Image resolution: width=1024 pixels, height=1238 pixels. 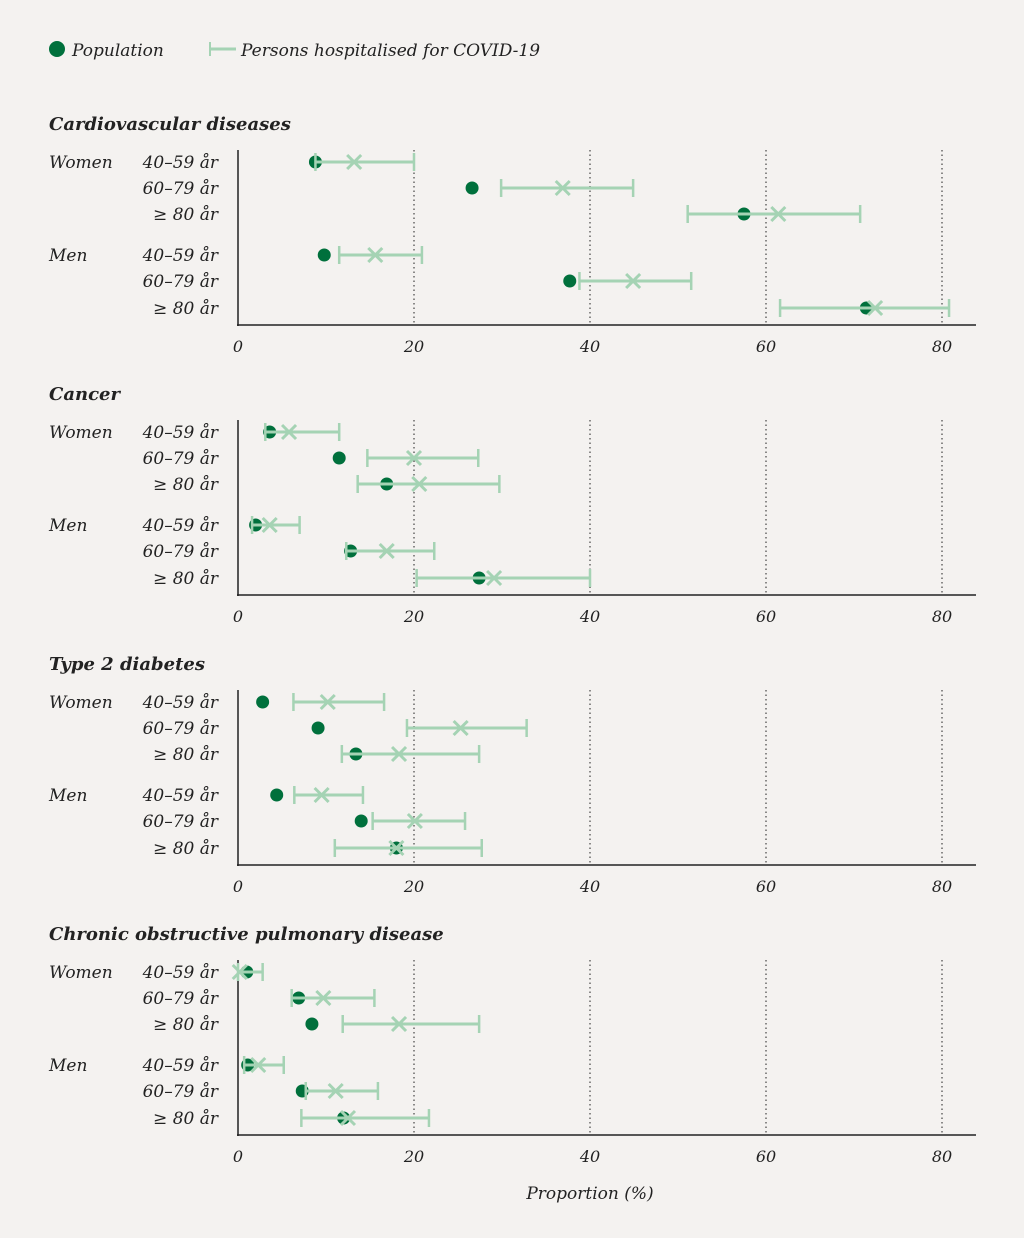 What do you see at coordinates (246, 934) in the screenshot?
I see `panel-title: Chronic obstructive pulmonary disease` at bounding box center [246, 934].